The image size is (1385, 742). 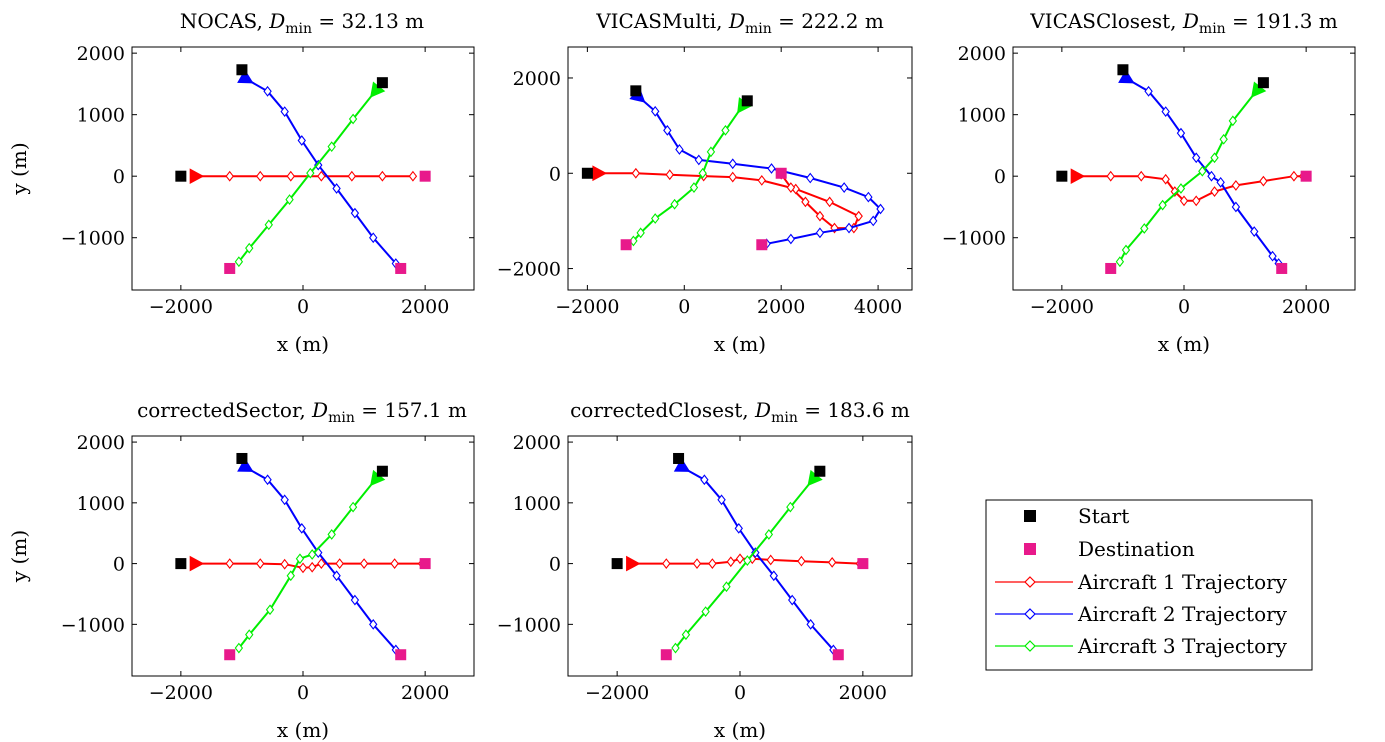 I want to click on chart-title: VICASMulti, Dmin = 222.2 m, so click(x=739, y=23).